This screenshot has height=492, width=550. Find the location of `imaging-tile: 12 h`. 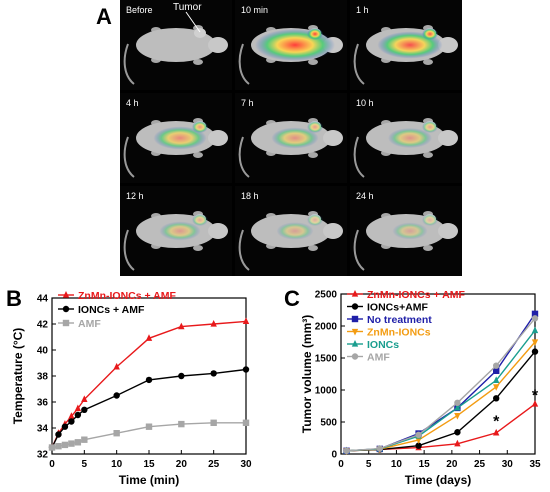

imaging-tile: 12 h is located at coordinates (176, 231).